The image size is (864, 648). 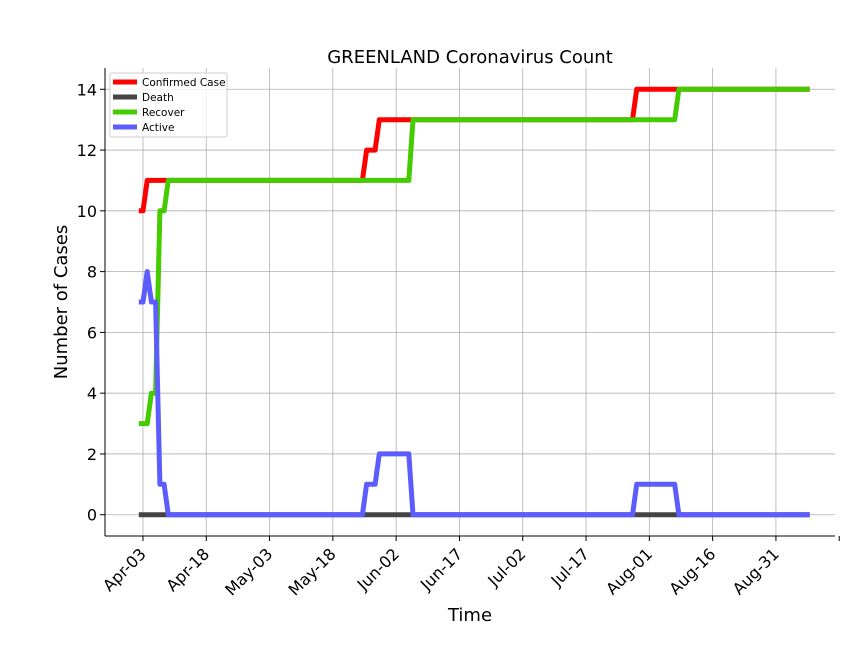 What do you see at coordinates (158, 128) in the screenshot?
I see `legend-label-active: Active` at bounding box center [158, 128].